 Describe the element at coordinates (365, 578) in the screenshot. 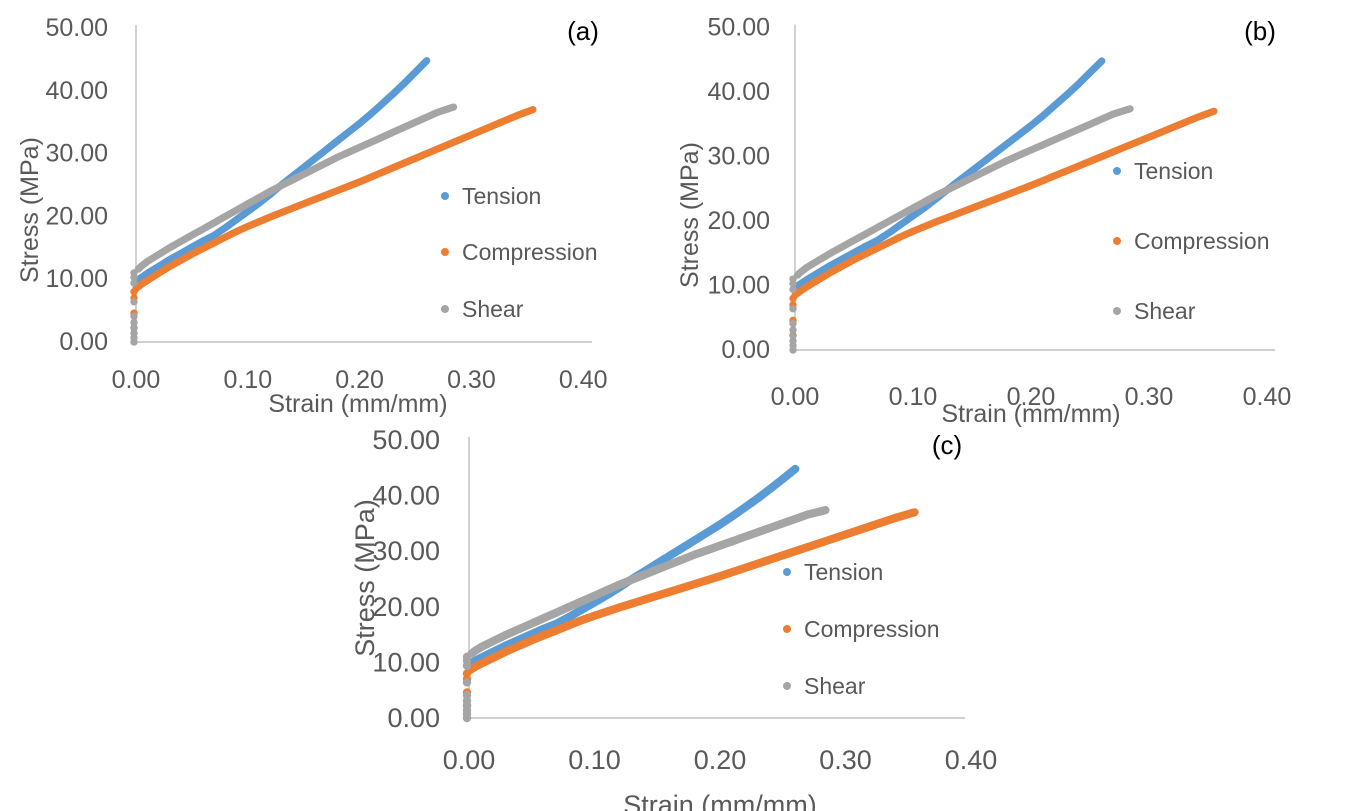

I see `panel-c-y-axis-title: Stress (MPa)` at that location.